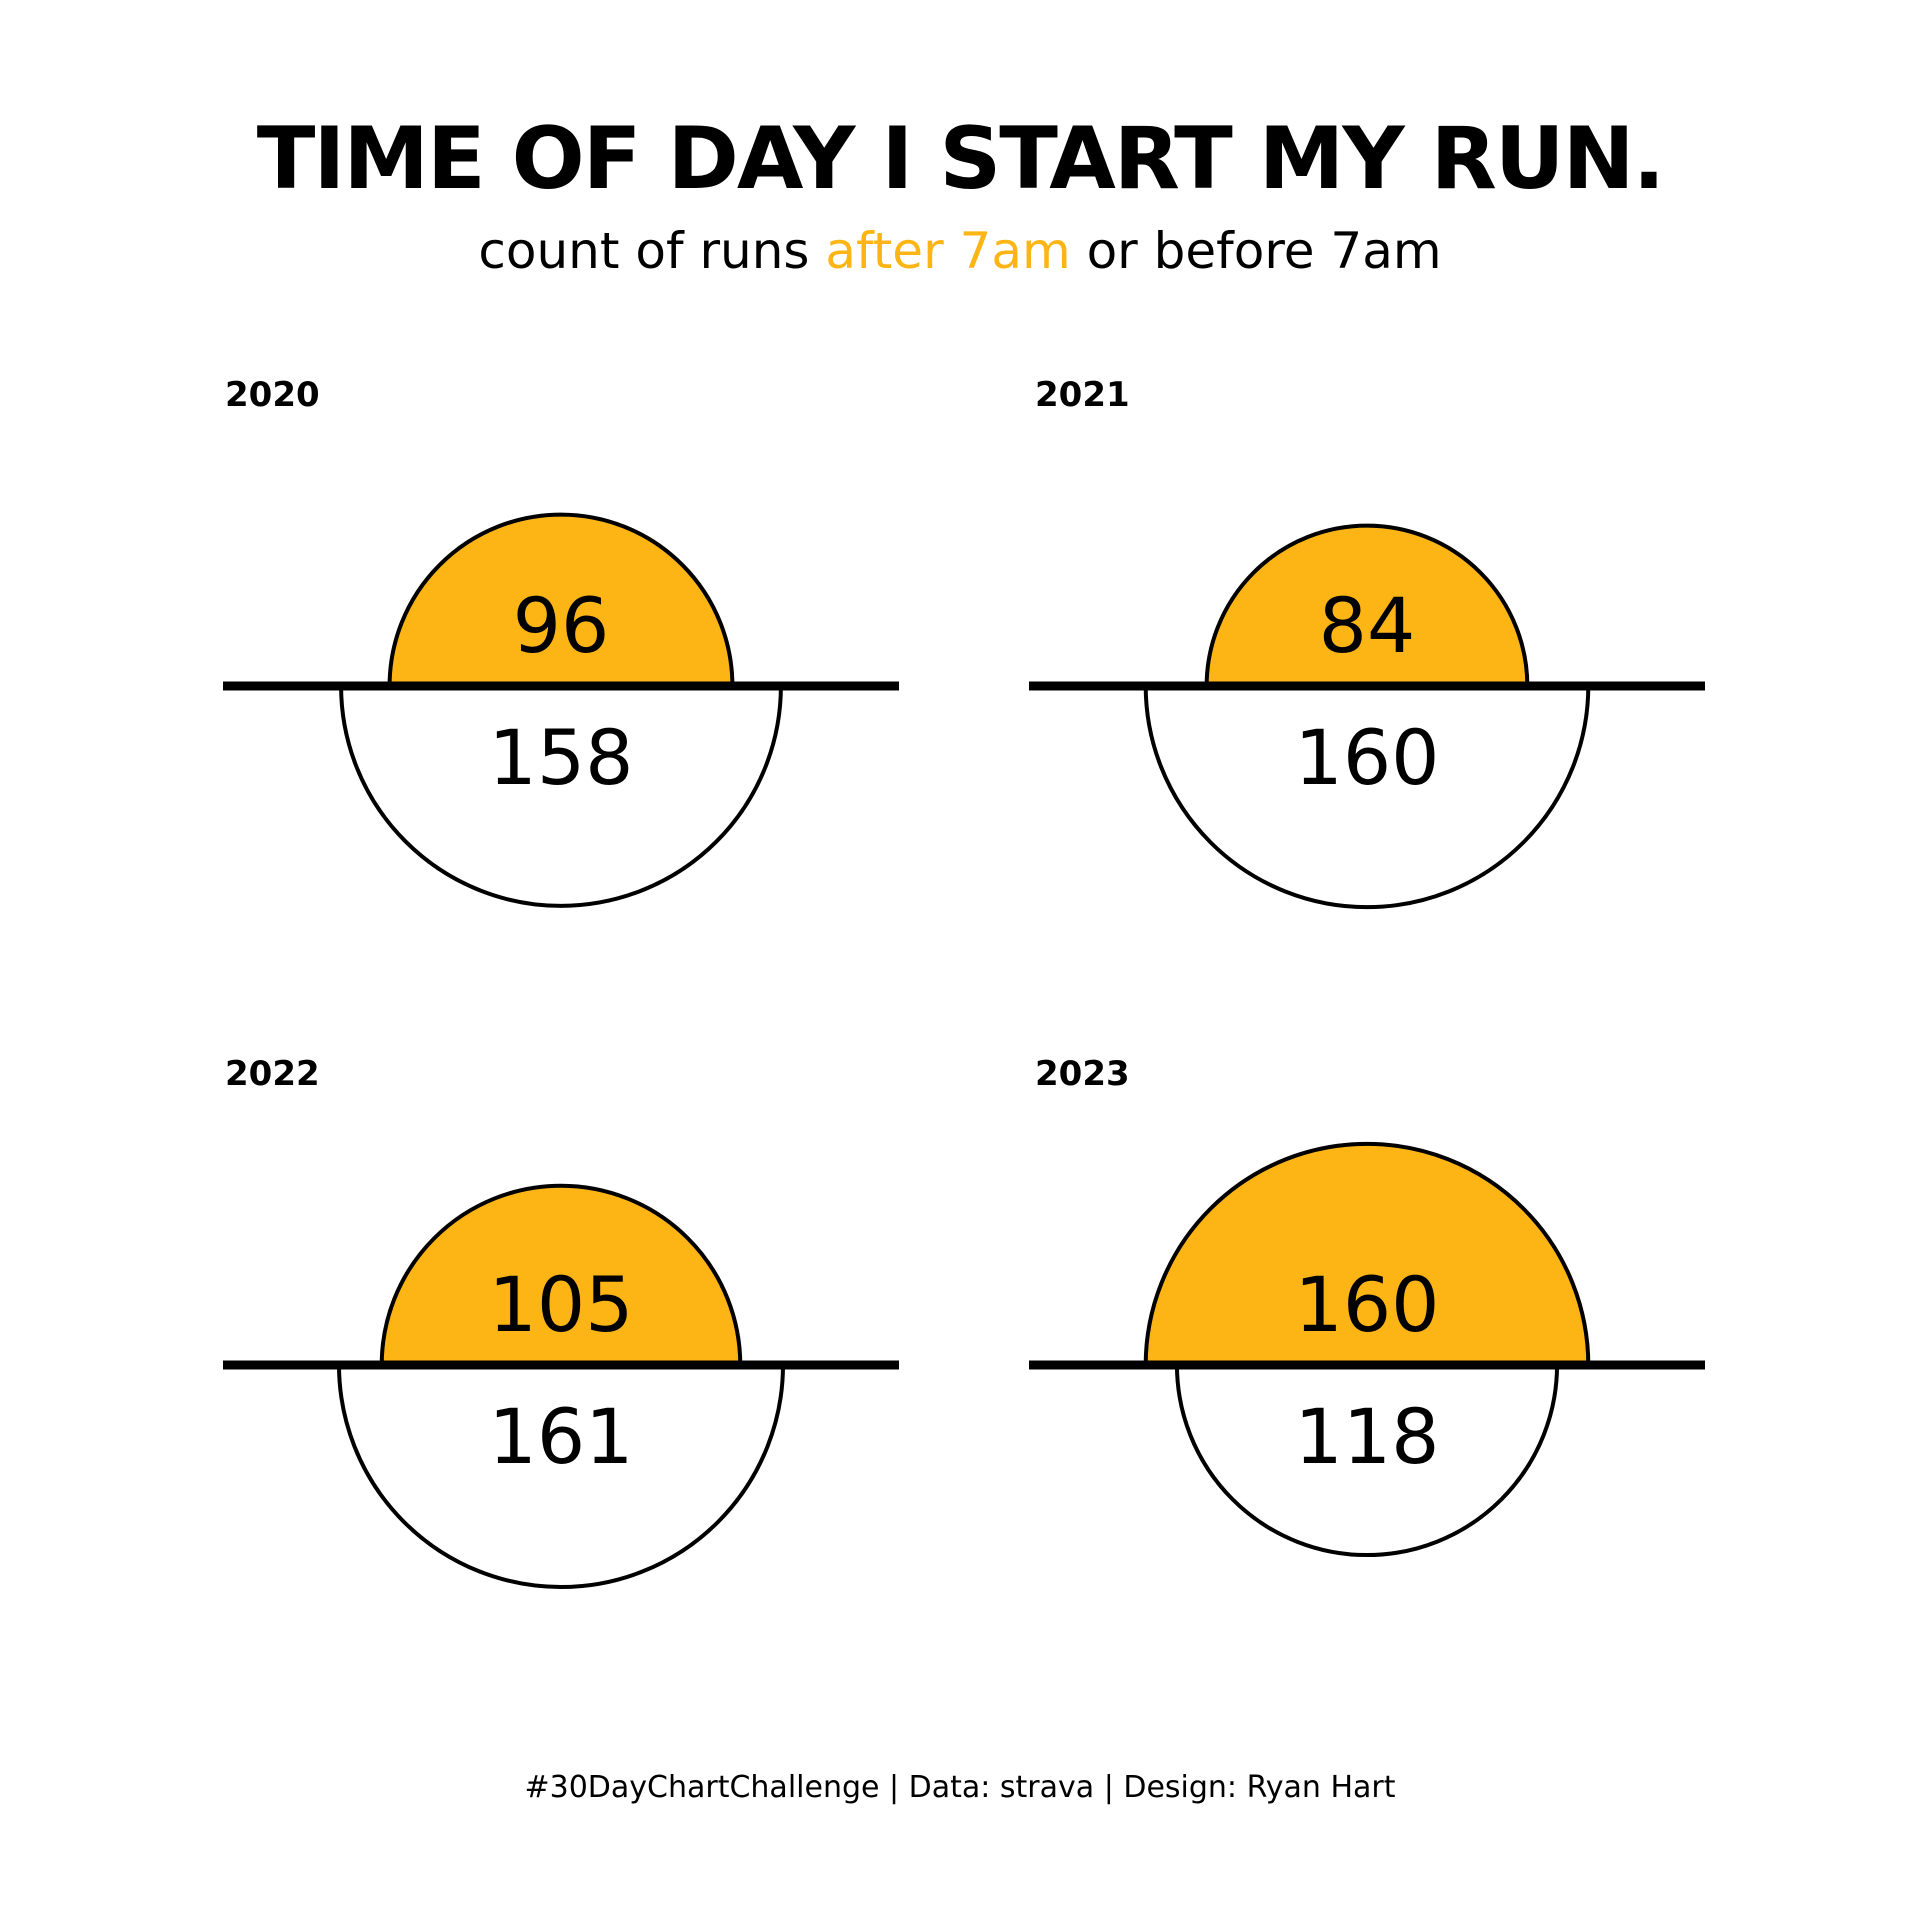 Image resolution: width=1920 pixels, height=1920 pixels. What do you see at coordinates (1082, 395) in the screenshot?
I see `year-label-2021: 2021` at bounding box center [1082, 395].